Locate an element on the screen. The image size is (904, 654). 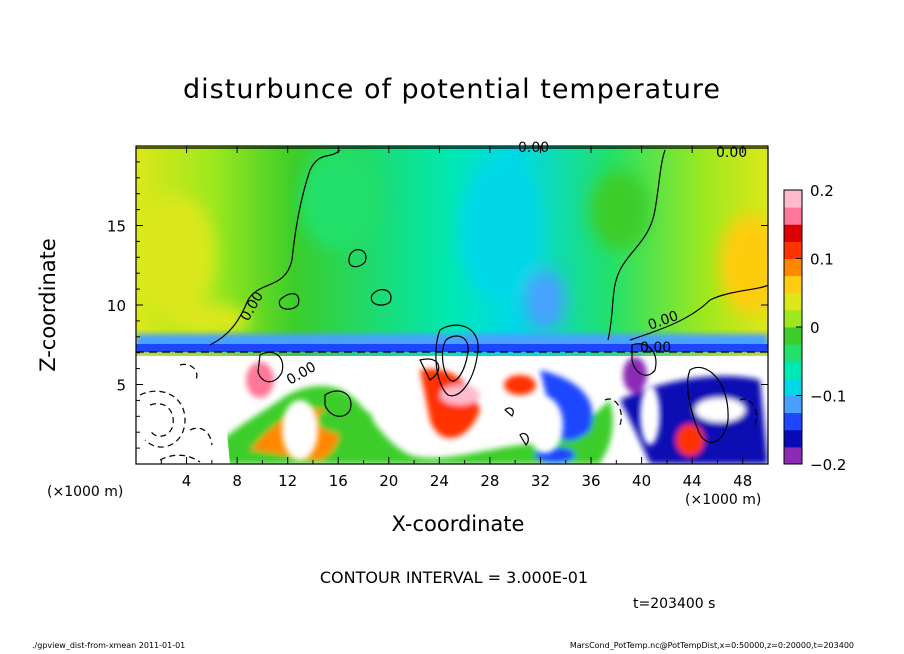
x-tick-label: 48 is located at coordinates (742, 481).